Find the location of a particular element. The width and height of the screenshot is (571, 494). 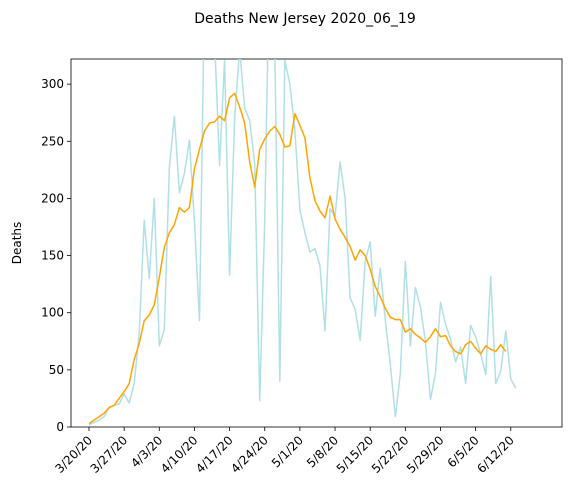

y-tick-label: 200 is located at coordinates (52, 198).